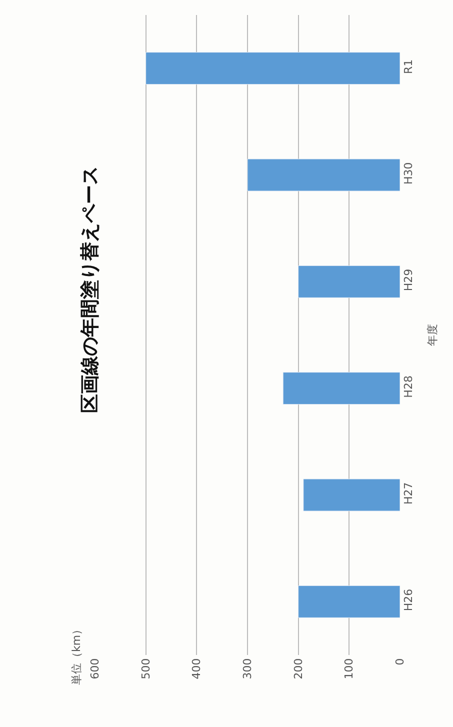 Image resolution: width=453 pixels, height=727 pixels. Describe the element at coordinates (95, 669) in the screenshot. I see `x-tick-label: 600` at that location.